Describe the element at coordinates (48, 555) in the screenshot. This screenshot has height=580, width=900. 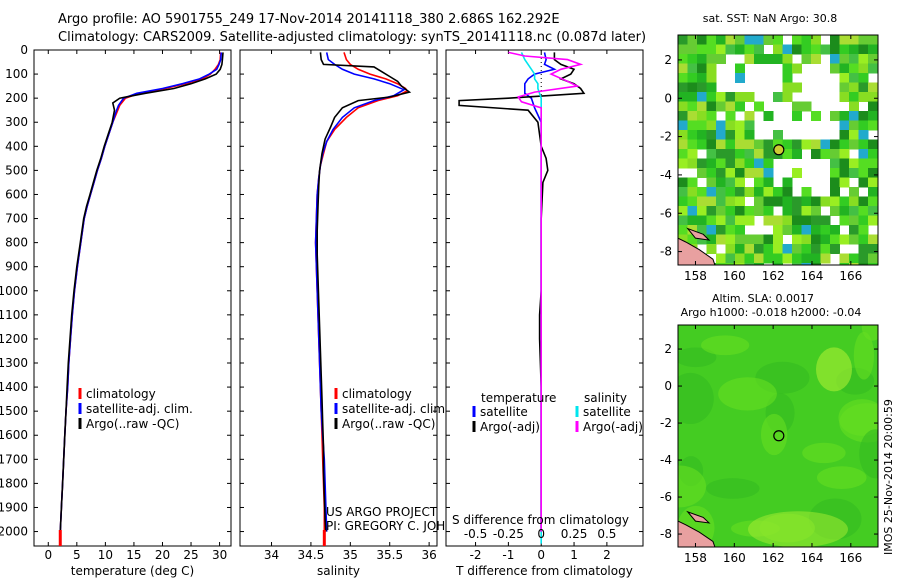
I see `x-tick-label: 0` at that location.